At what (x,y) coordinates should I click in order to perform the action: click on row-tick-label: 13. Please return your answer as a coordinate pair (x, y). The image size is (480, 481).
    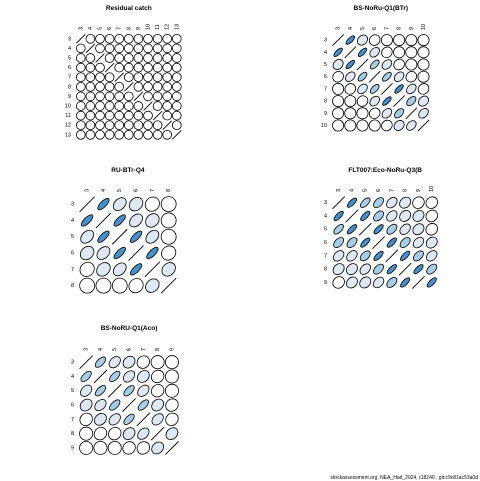
    Looking at the image, I should click on (68, 135).